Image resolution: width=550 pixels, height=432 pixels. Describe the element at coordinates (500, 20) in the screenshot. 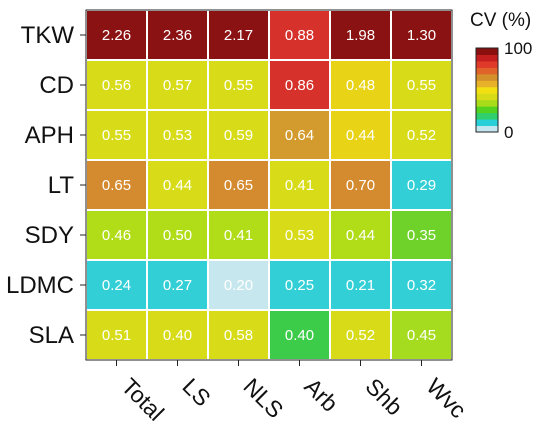

I see `colorbar-title: CV (%)` at that location.